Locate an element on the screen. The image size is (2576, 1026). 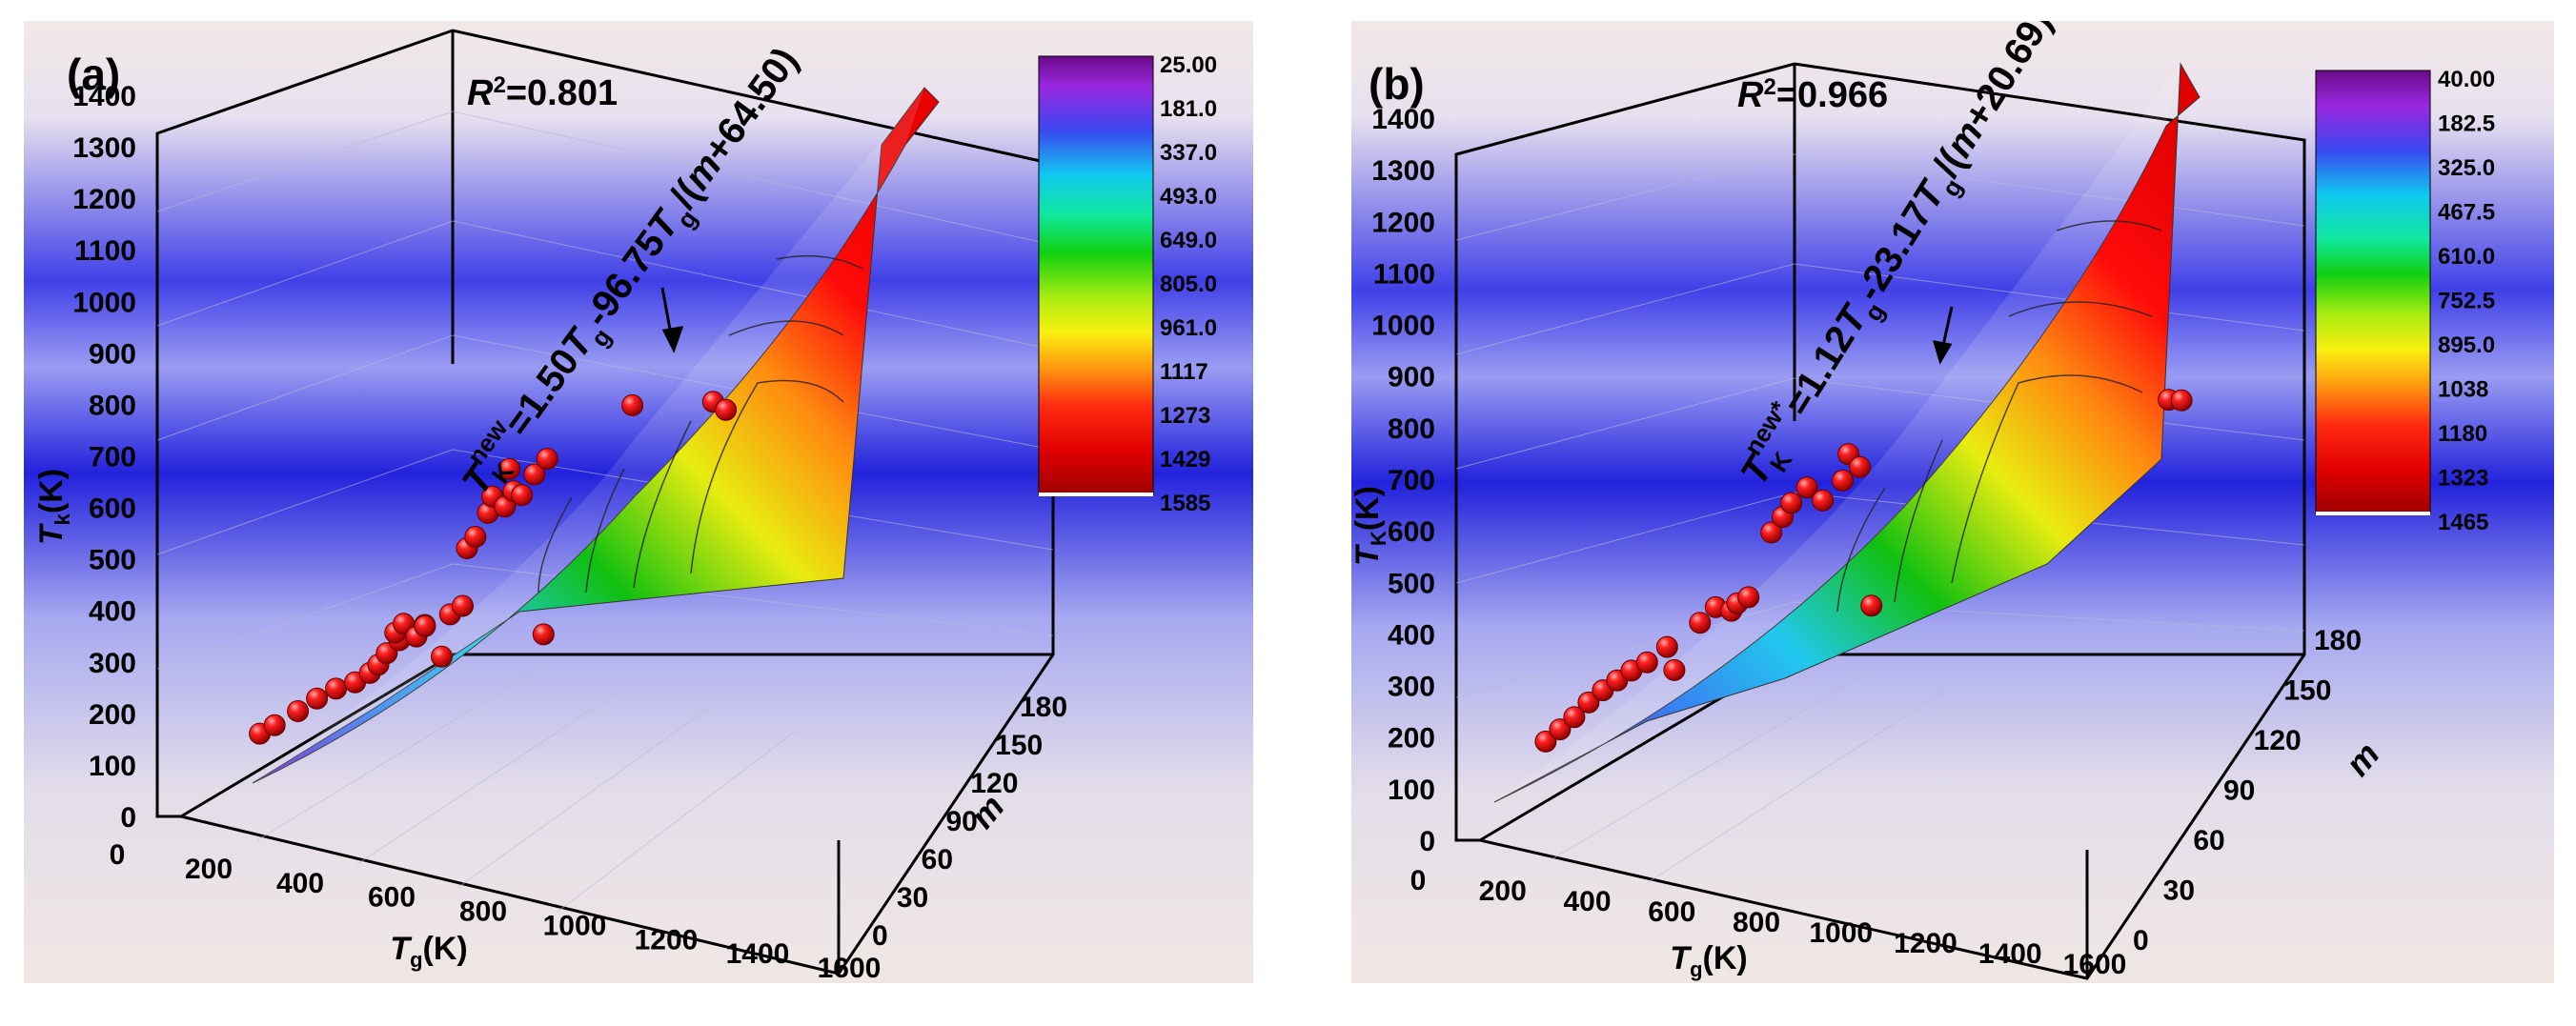
z-tick-label-a: 100 is located at coordinates (112, 766).